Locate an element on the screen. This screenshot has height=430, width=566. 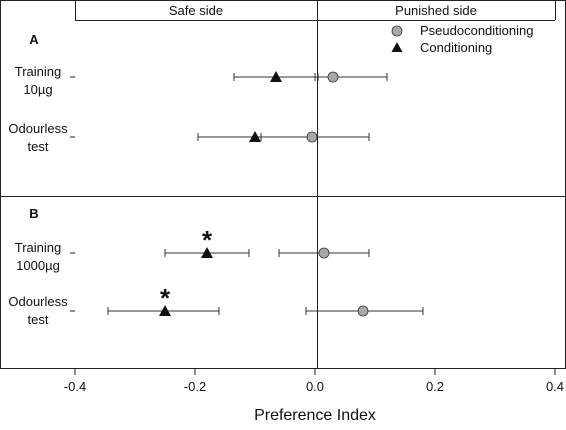
row-label-b2-line2: test is located at coordinates (38, 319).